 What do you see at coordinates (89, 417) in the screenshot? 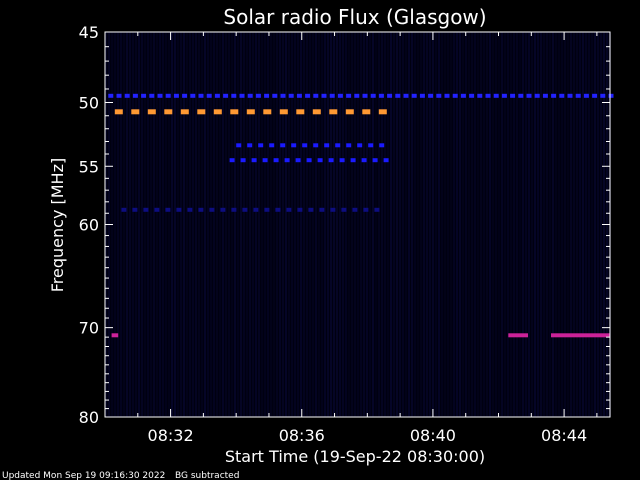
I see `y-tick-label: 80` at bounding box center [89, 417].